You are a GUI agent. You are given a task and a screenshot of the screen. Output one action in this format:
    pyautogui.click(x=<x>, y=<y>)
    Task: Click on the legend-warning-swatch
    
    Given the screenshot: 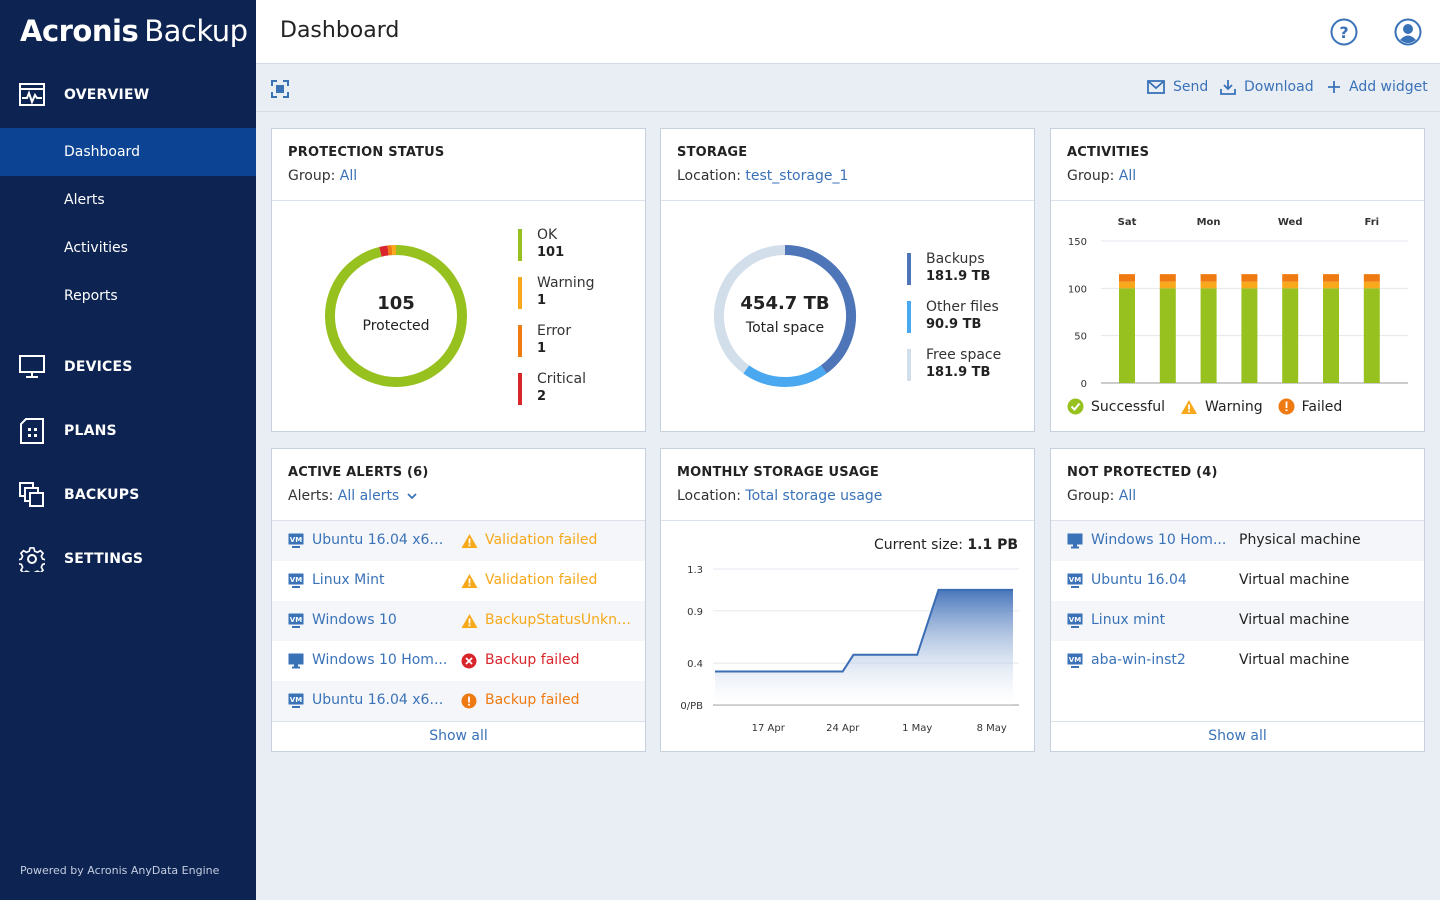 What is the action you would take?
    pyautogui.click(x=520, y=293)
    